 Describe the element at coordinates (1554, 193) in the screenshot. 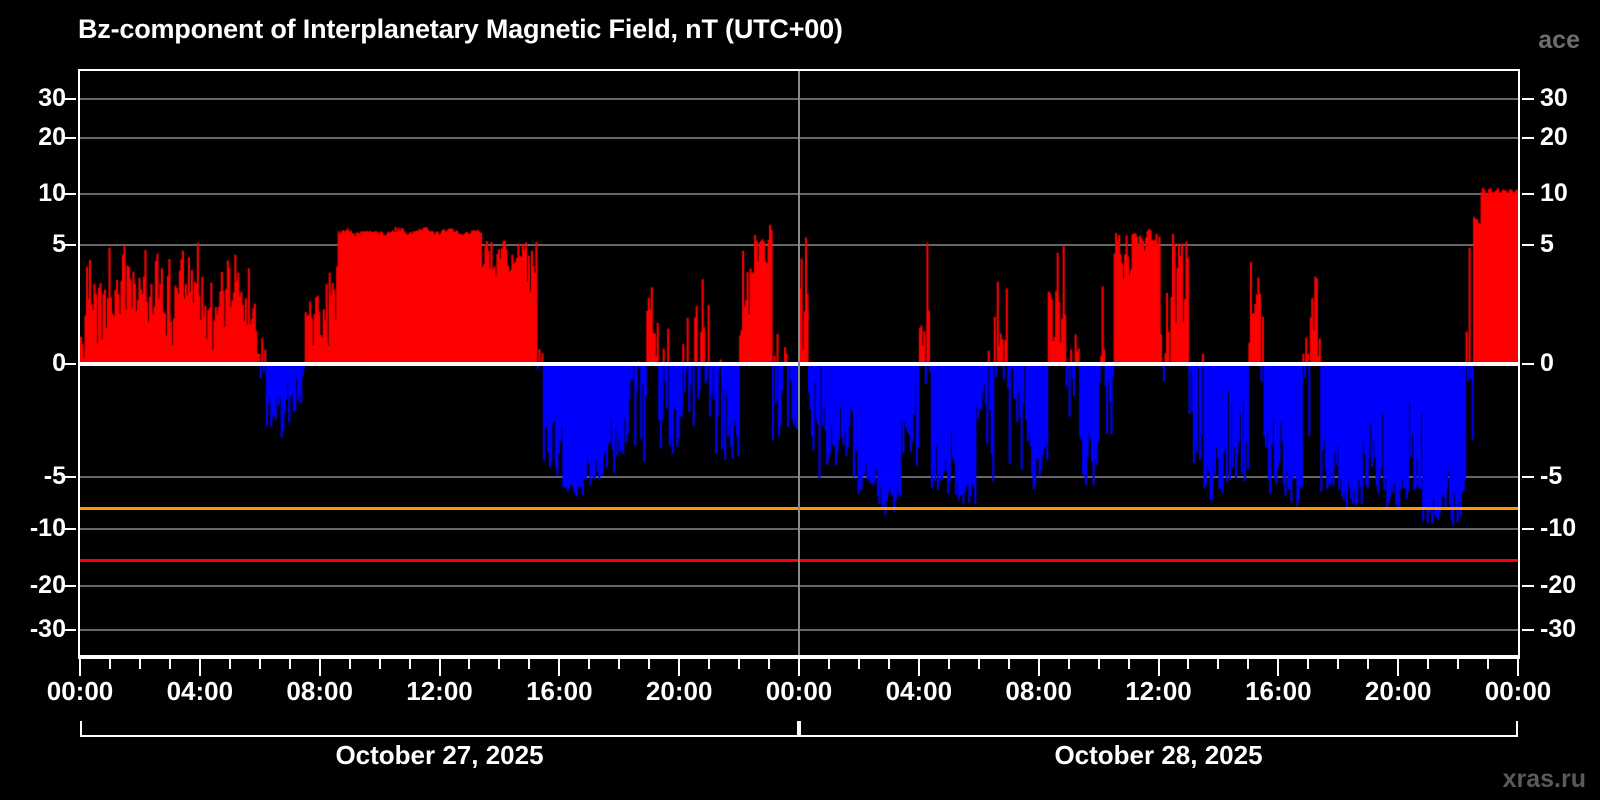

I see `y-tick-label-right-10: 10` at that location.